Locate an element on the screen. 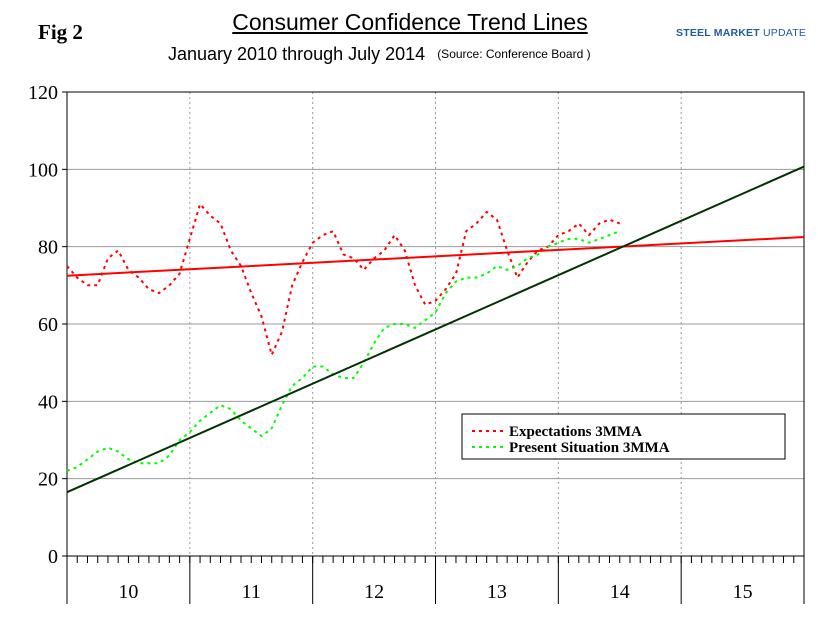 The height and width of the screenshot is (622, 818). x-year-label: 10 is located at coordinates (128, 592).